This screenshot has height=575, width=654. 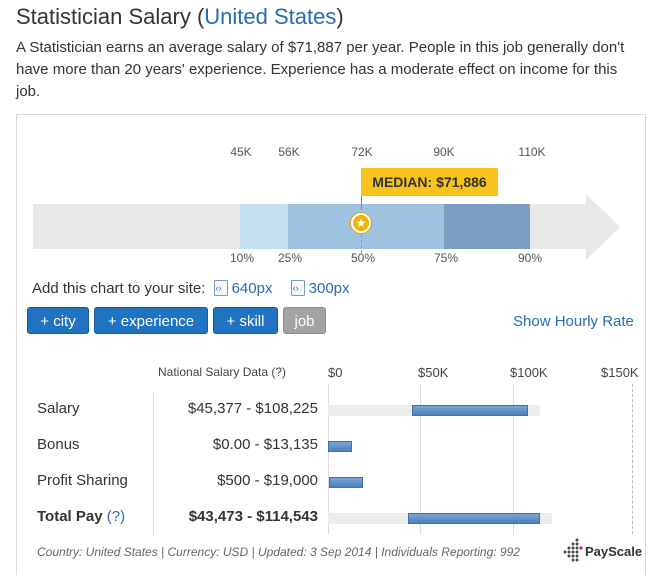 What do you see at coordinates (289, 152) in the screenshot?
I see `top-label-25: 56K` at bounding box center [289, 152].